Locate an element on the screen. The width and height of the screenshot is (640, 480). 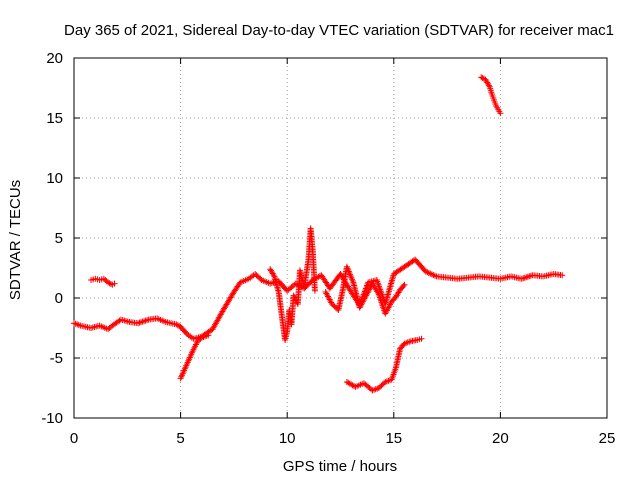
y-tick-label: 10 is located at coordinates (54, 178).